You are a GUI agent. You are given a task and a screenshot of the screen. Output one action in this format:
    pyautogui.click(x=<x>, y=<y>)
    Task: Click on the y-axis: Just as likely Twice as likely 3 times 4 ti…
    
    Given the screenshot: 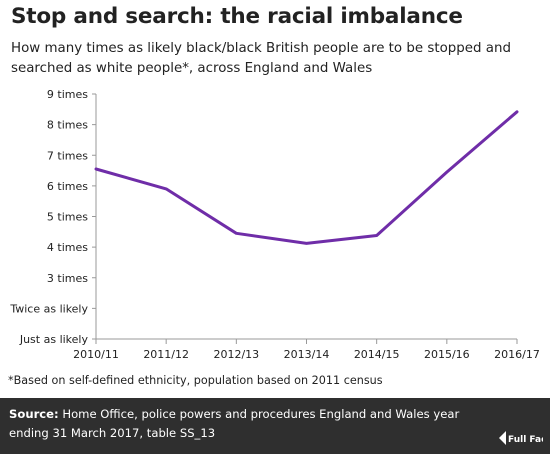 What is the action you would take?
    pyautogui.click(x=53, y=217)
    